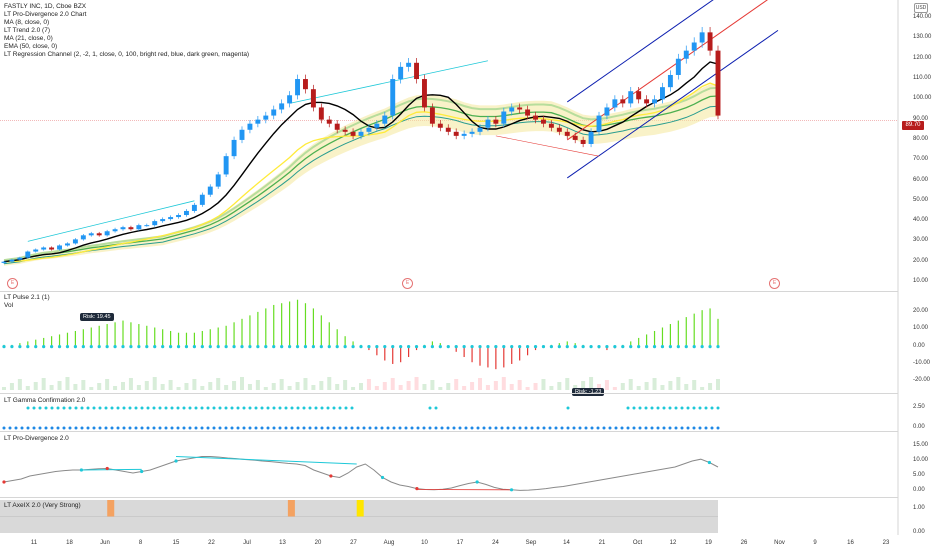 The image size is (932, 550). I want to click on x-axis-tick: Jun, so click(105, 543).